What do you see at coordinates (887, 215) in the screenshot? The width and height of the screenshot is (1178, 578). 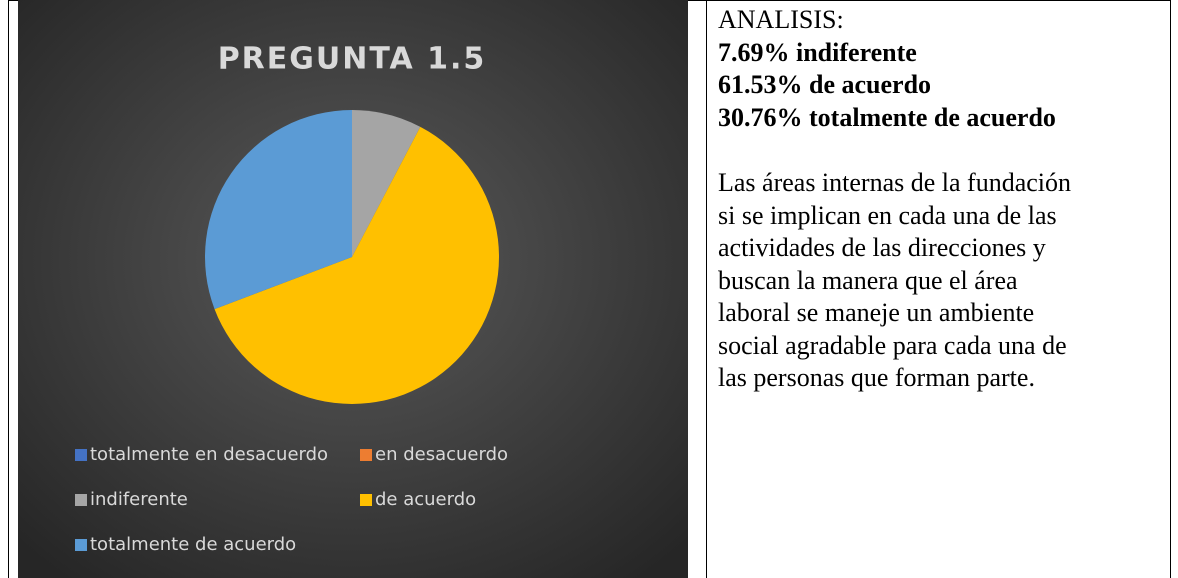 I see `text-line: si se implican en cada una de las` at bounding box center [887, 215].